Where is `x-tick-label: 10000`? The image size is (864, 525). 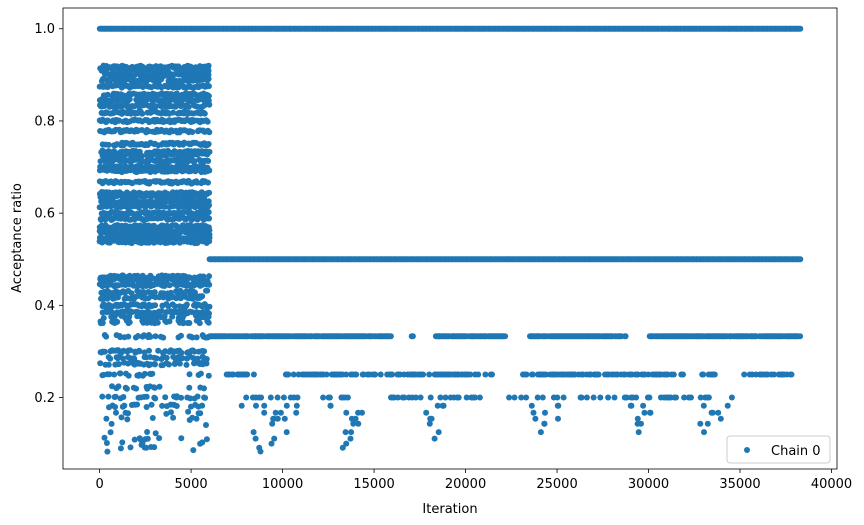
x-tick-label: 10000 is located at coordinates (282, 484).